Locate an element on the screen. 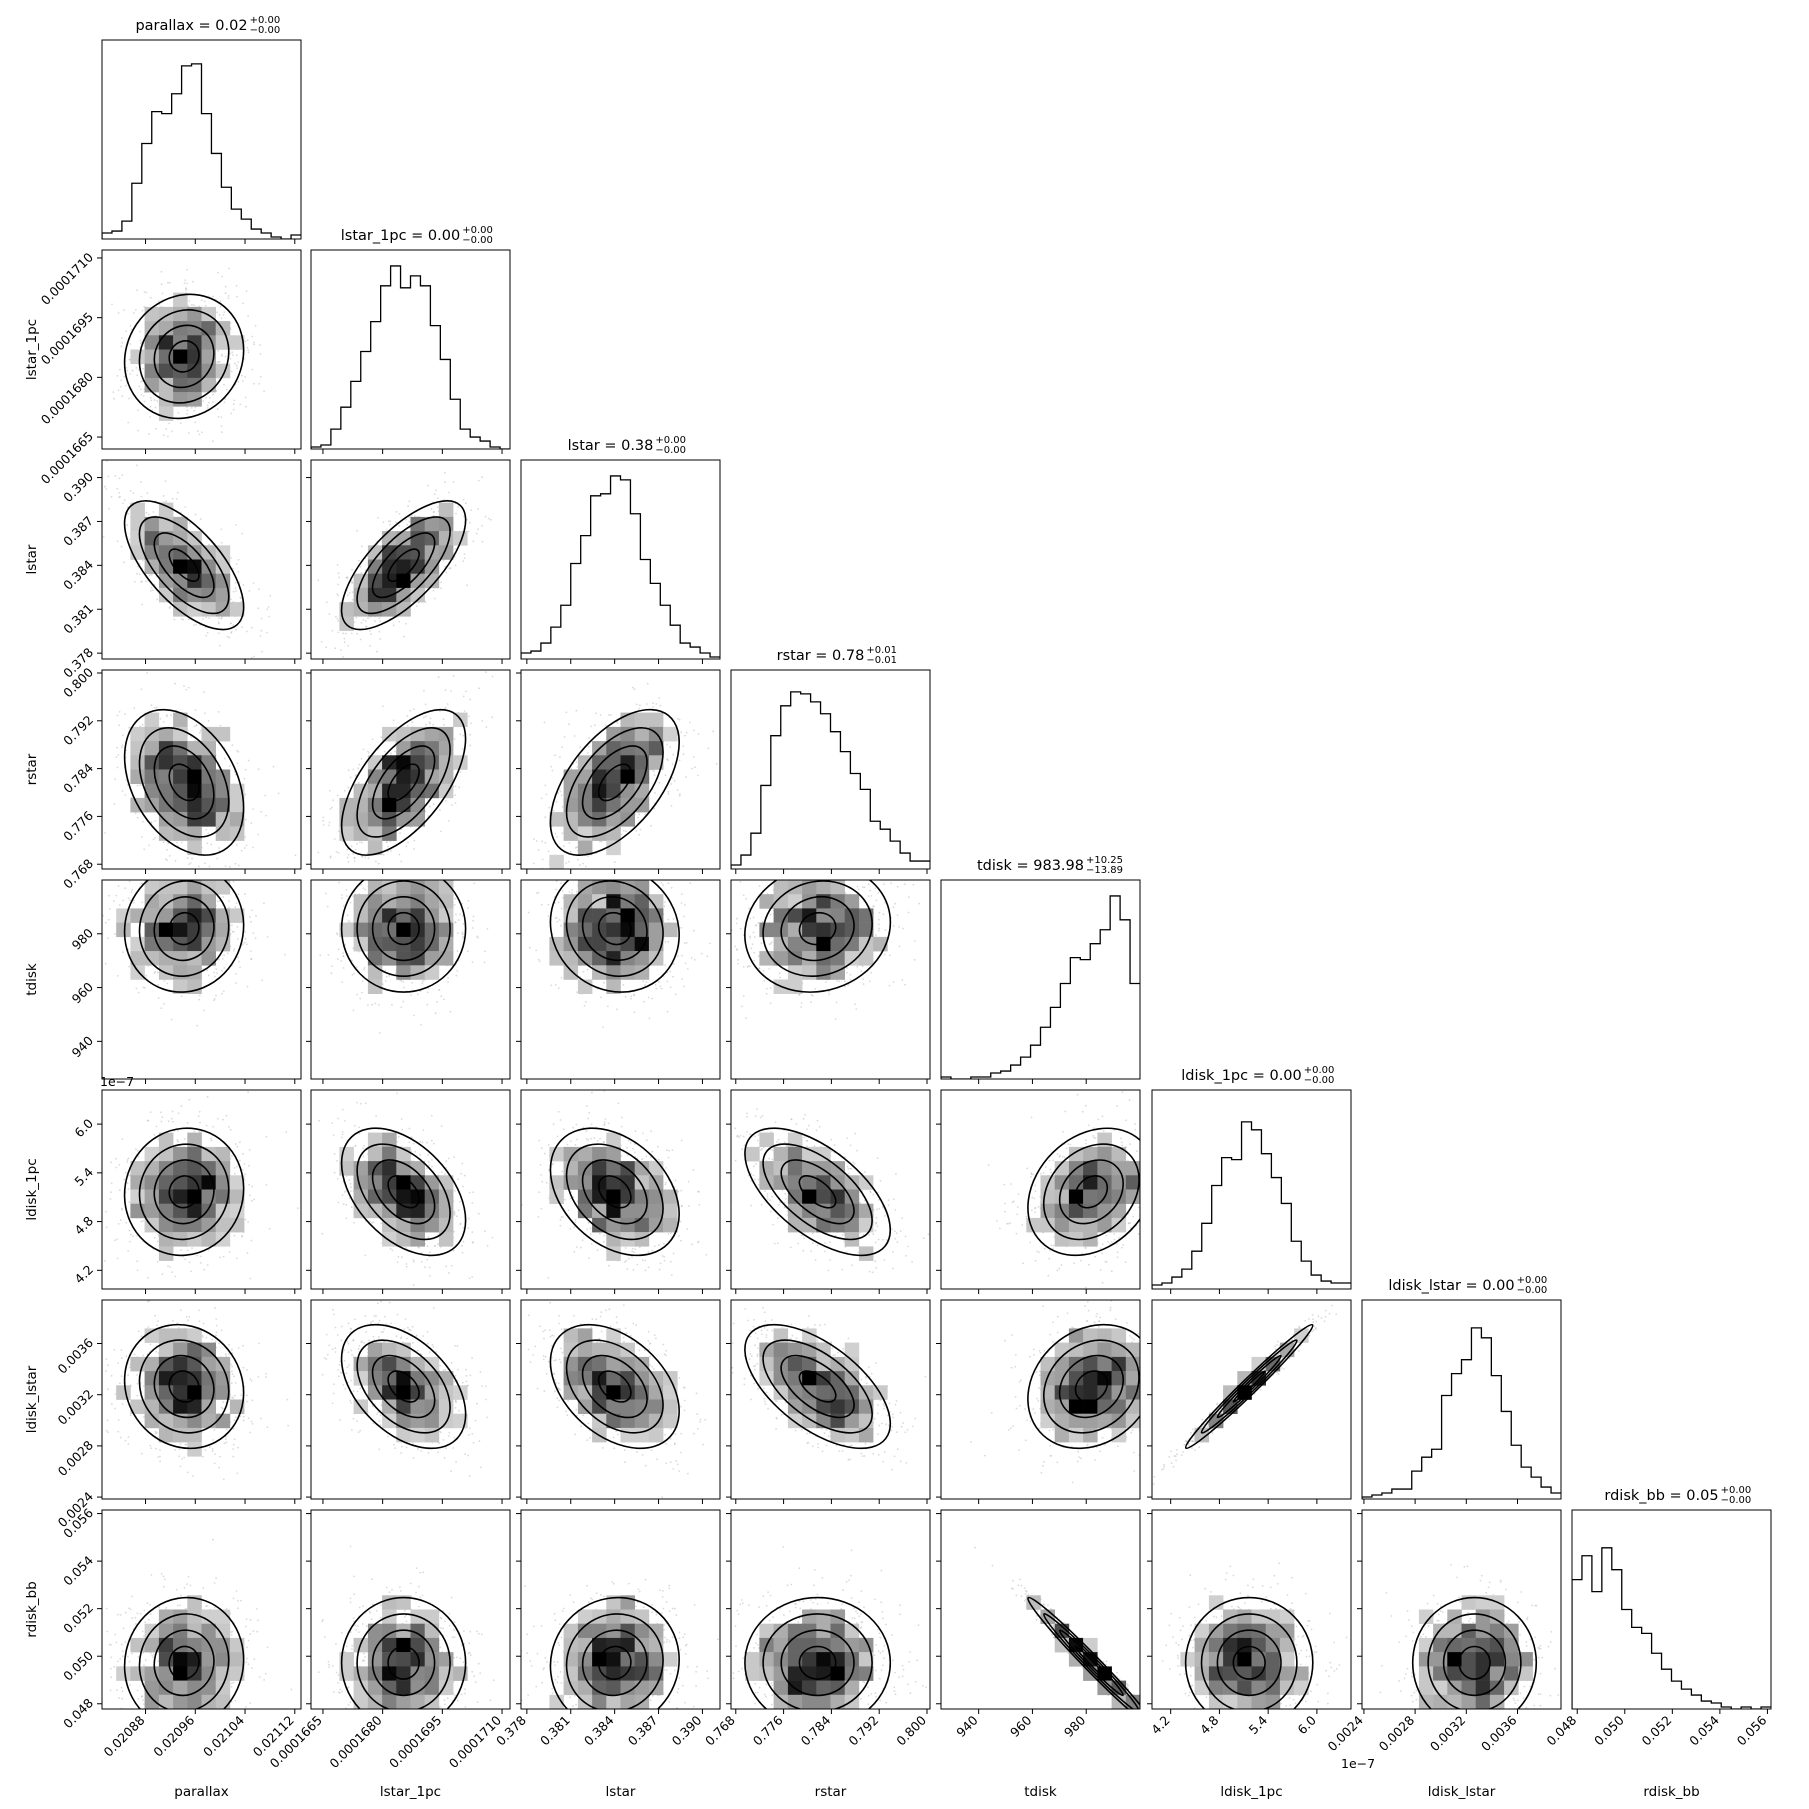 The width and height of the screenshot is (1809, 1809). density-grid is located at coordinates (187, 784).